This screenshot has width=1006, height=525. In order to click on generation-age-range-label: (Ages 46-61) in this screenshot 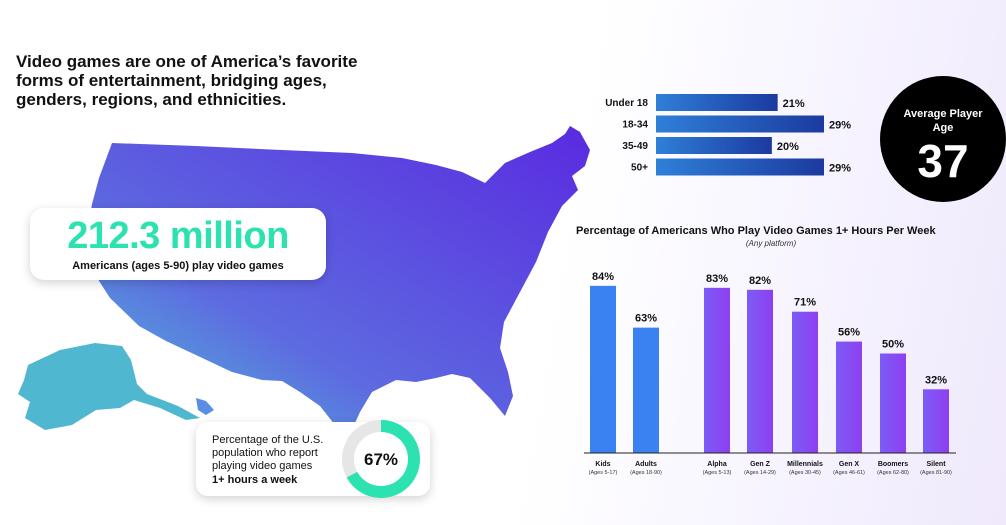, I will do `click(849, 473)`.